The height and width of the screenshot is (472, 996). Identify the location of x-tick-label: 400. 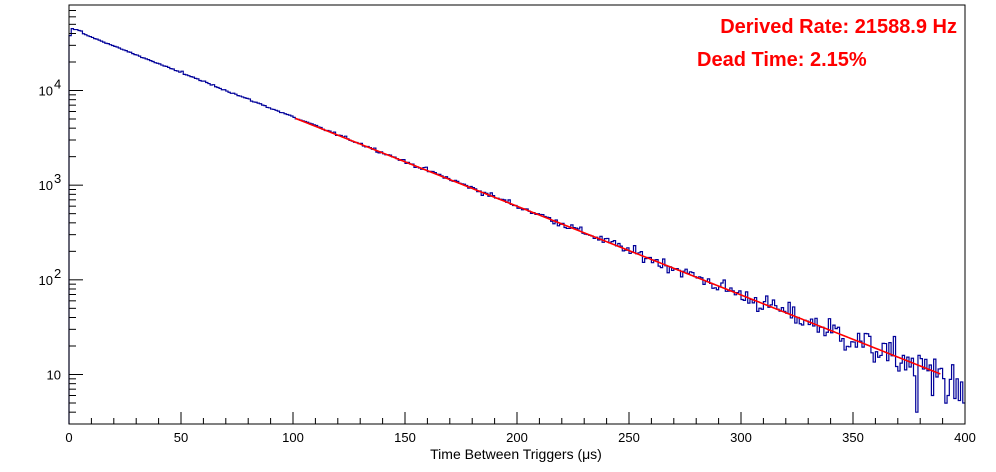
(965, 437).